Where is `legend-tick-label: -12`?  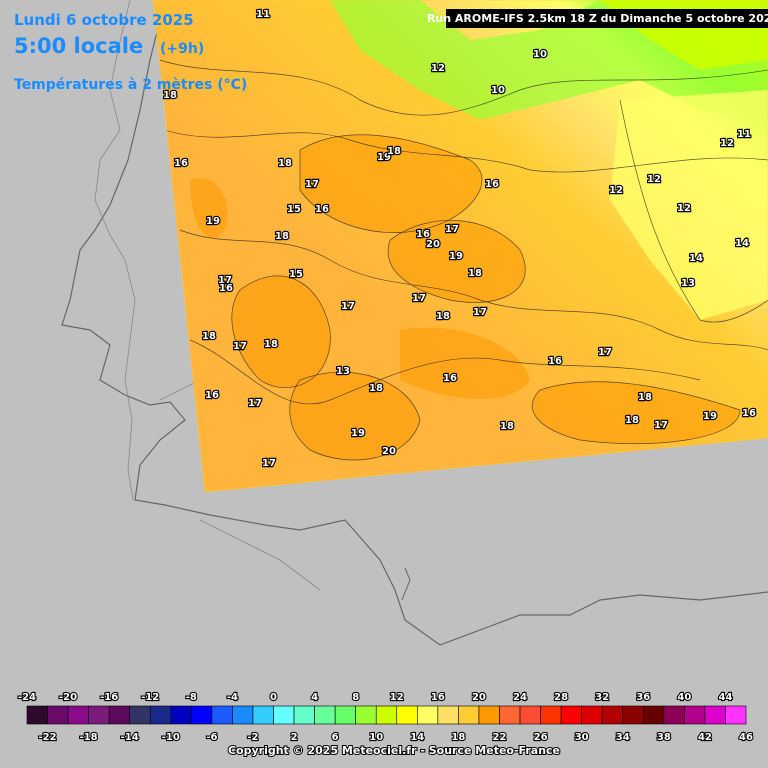 legend-tick-label: -12 is located at coordinates (150, 697).